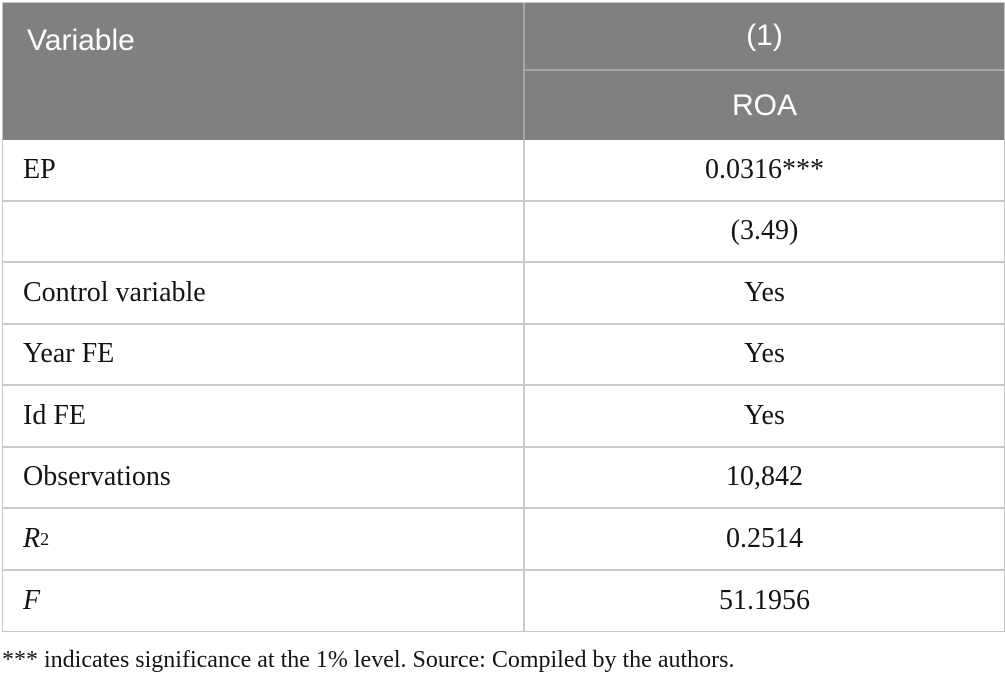 Image resolution: width=1005 pixels, height=687 pixels. I want to click on row-label: Year FE, so click(264, 354).